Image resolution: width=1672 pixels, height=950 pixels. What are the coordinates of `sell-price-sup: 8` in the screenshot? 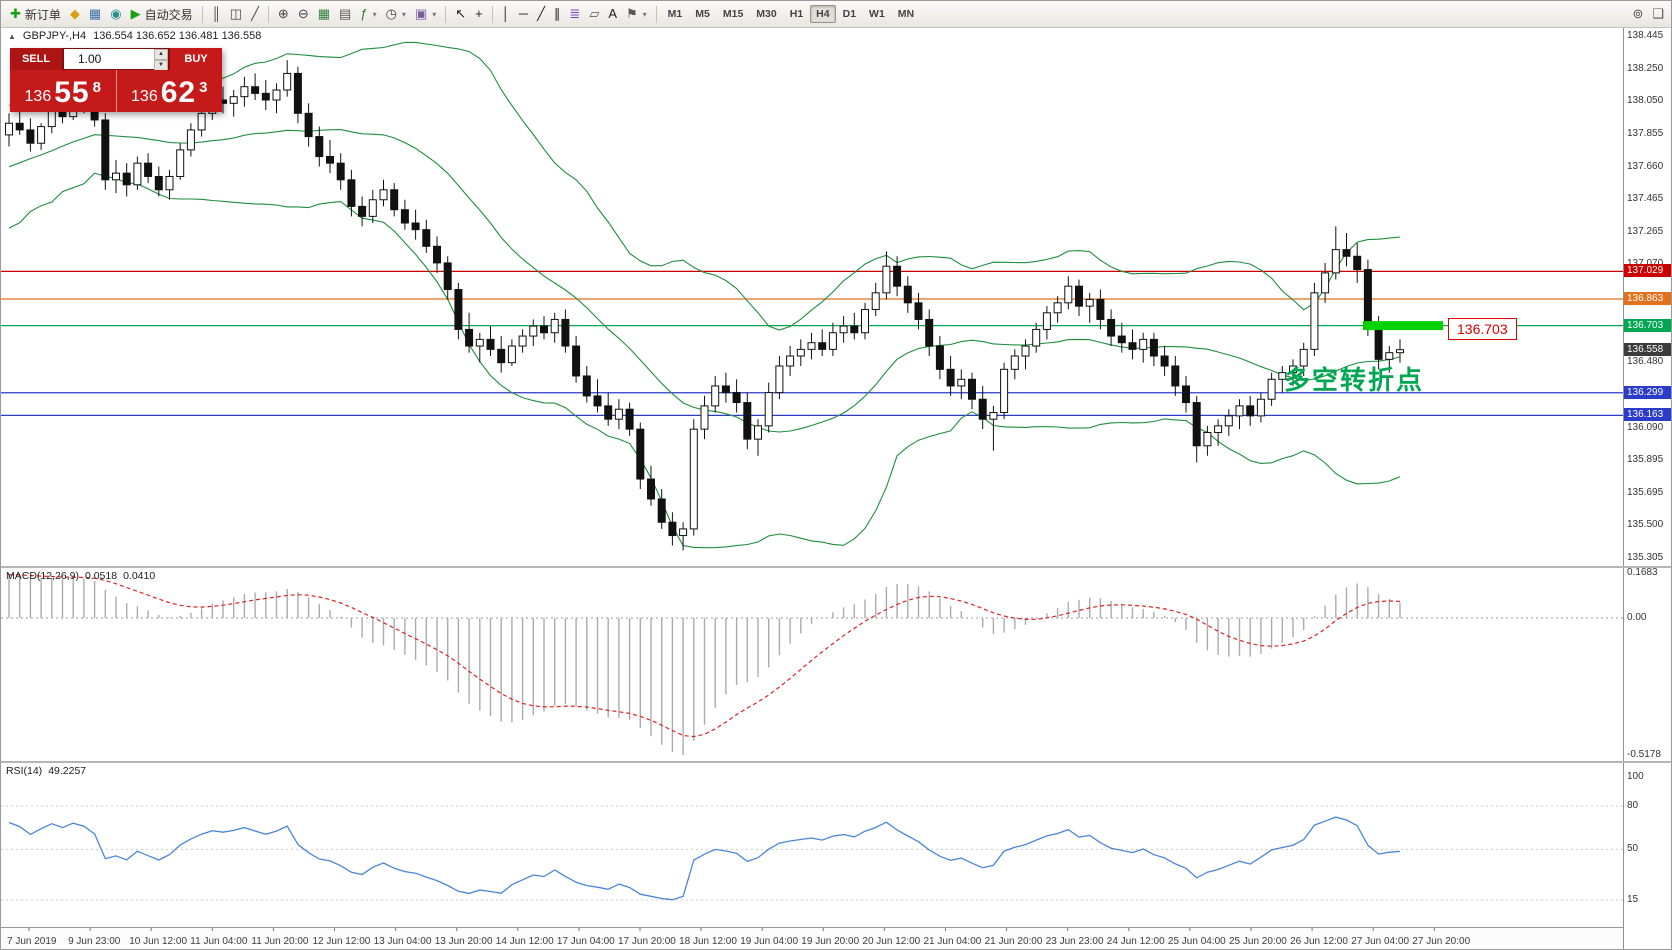 It's located at (96, 87).